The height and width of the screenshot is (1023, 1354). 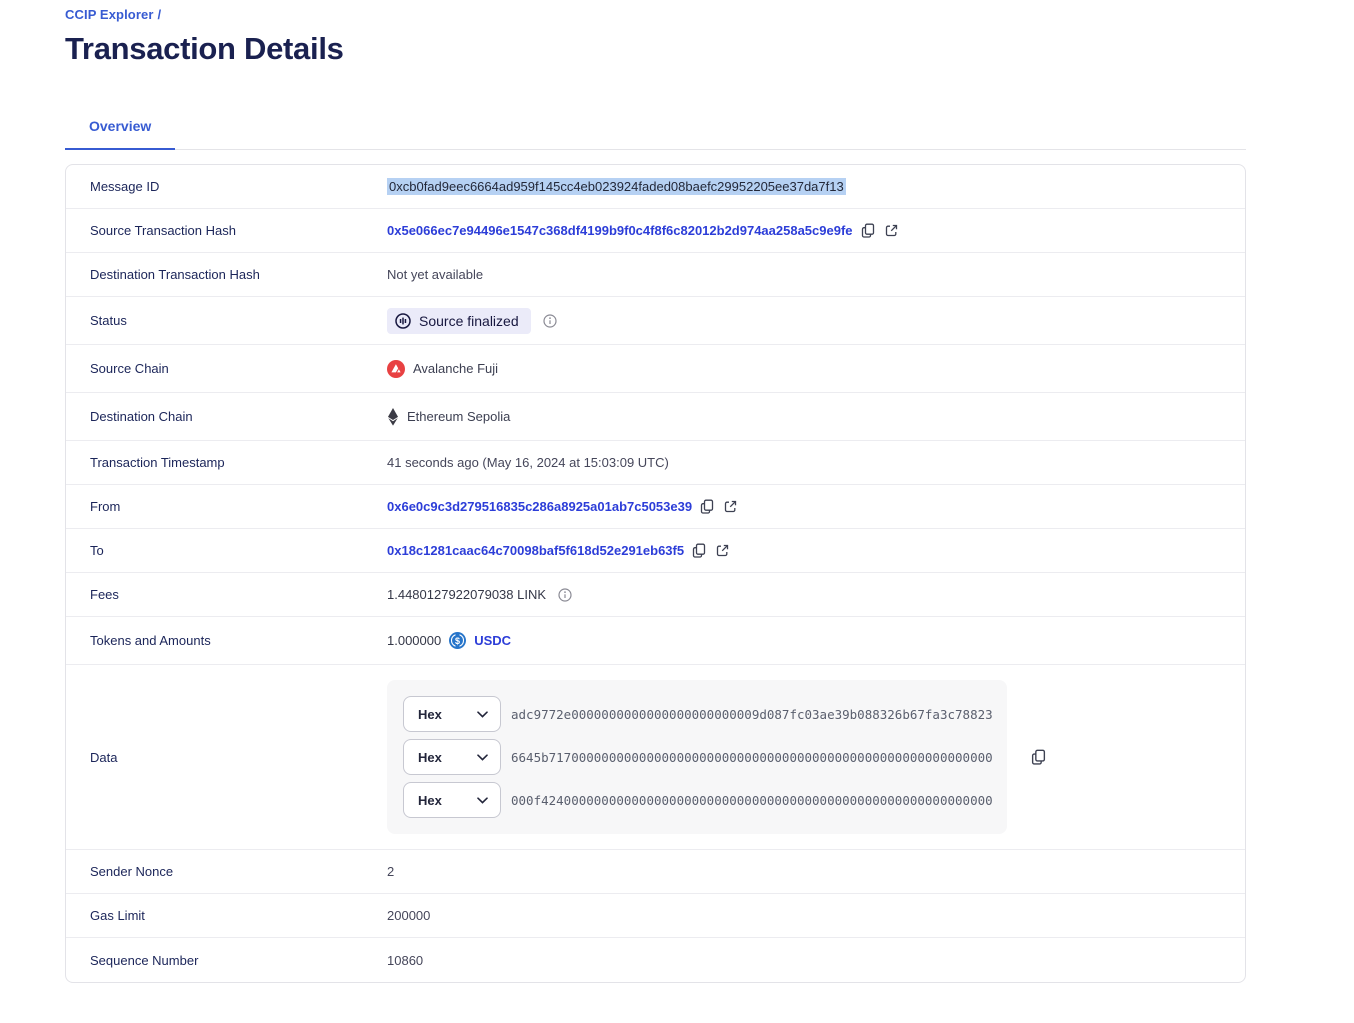 I want to click on token-amount: 1.000000, so click(x=414, y=640).